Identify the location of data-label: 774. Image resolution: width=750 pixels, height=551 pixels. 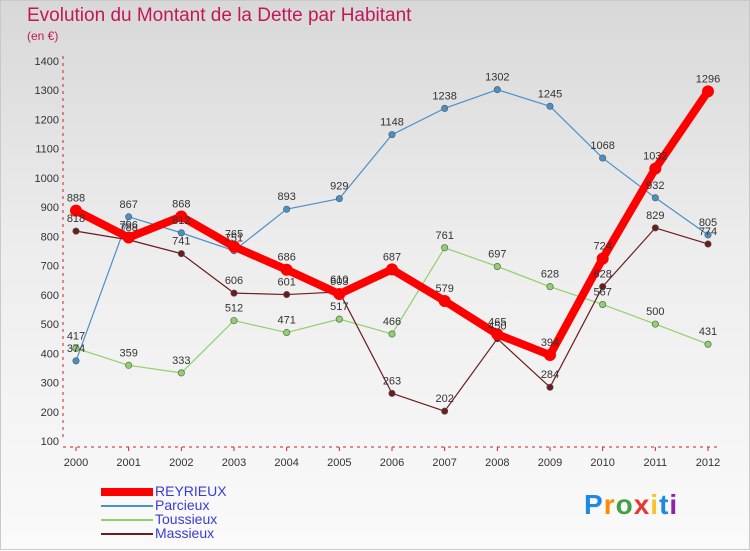
(708, 232).